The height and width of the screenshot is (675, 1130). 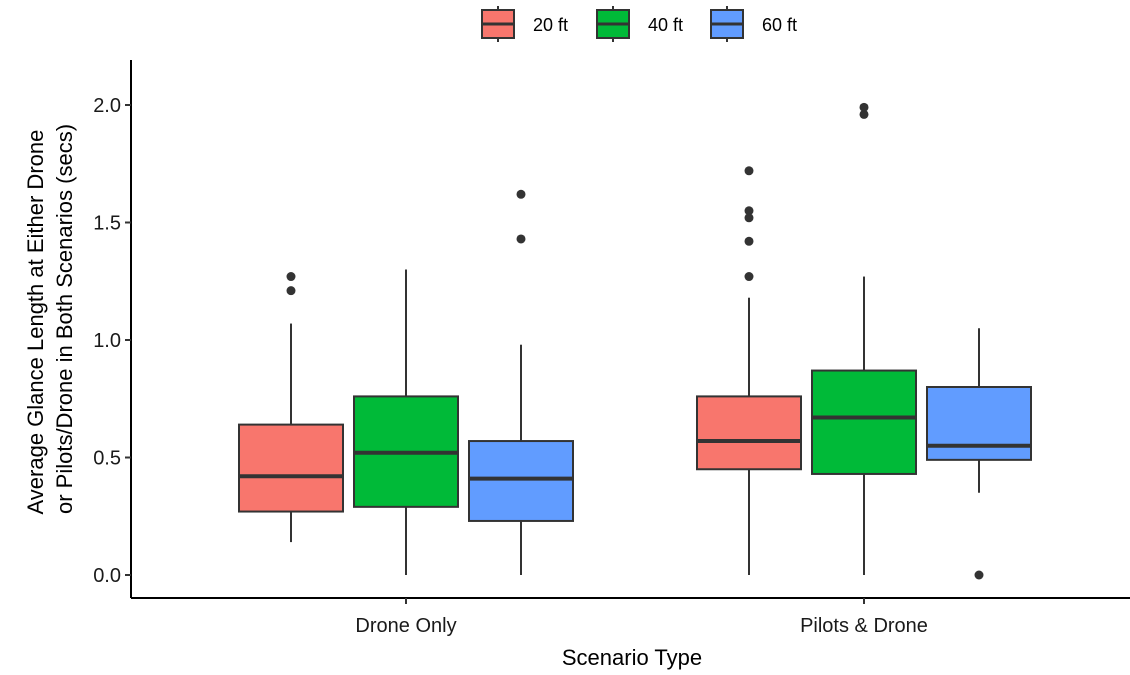 I want to click on x-axis: Drone Only Pilots & Drone, so click(x=630, y=617).